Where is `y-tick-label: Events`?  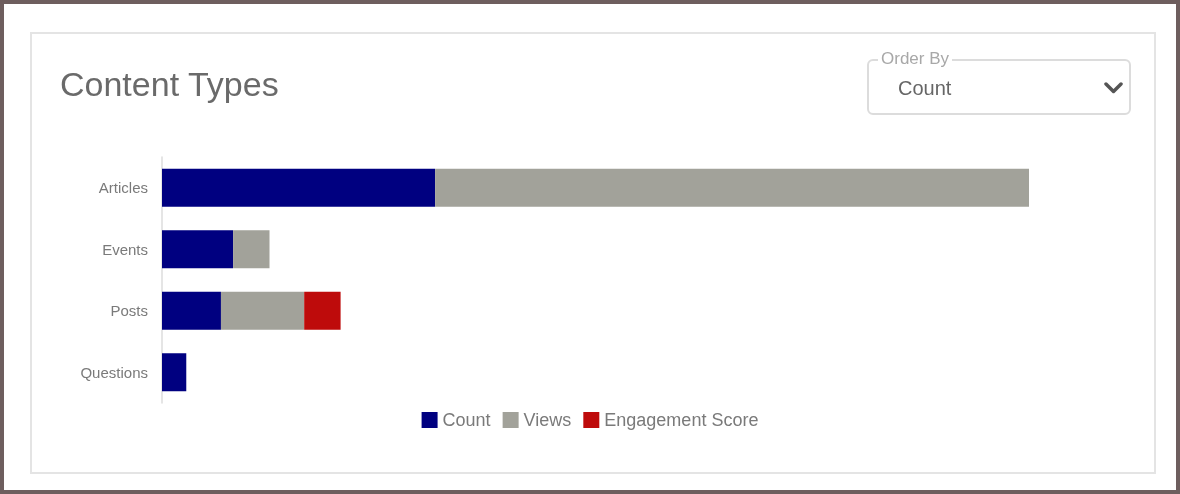 y-tick-label: Events is located at coordinates (125, 249).